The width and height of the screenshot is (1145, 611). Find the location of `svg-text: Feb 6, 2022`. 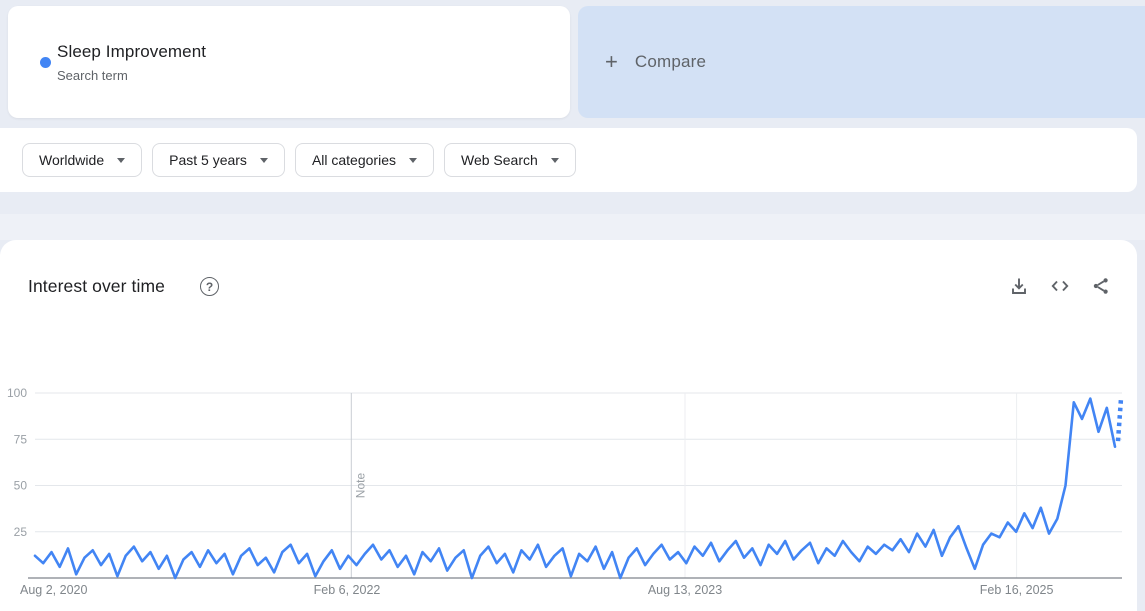

svg-text: Feb 6, 2022 is located at coordinates (347, 590).